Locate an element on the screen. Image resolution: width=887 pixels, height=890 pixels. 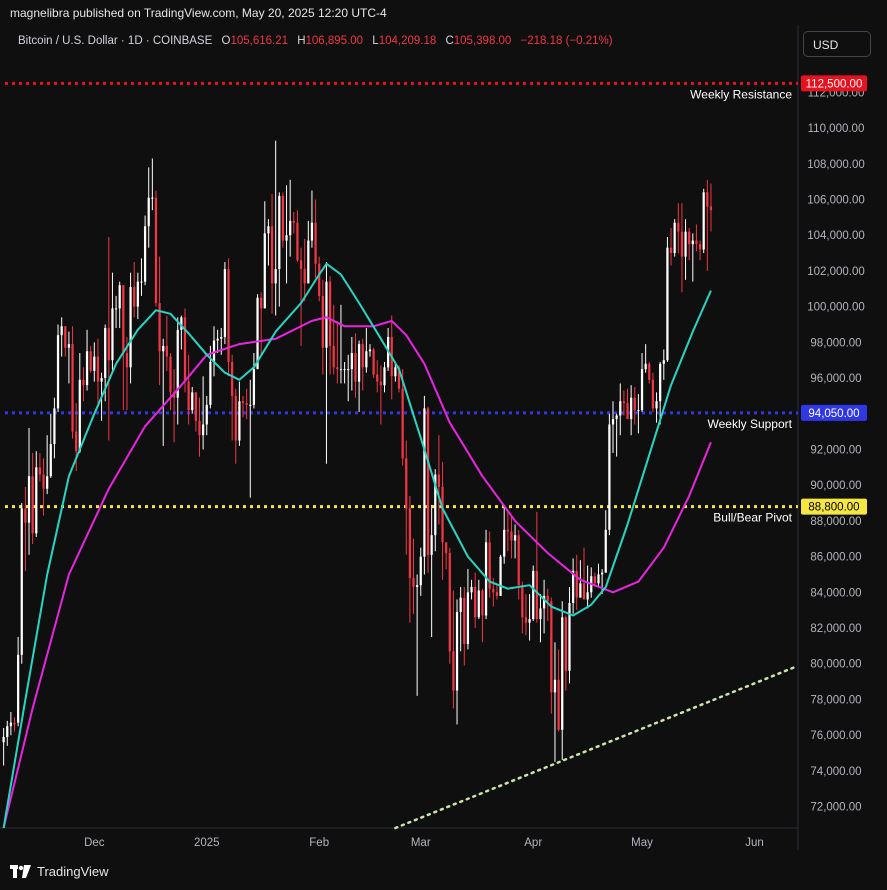
time-tick-label: 2025 is located at coordinates (207, 843).